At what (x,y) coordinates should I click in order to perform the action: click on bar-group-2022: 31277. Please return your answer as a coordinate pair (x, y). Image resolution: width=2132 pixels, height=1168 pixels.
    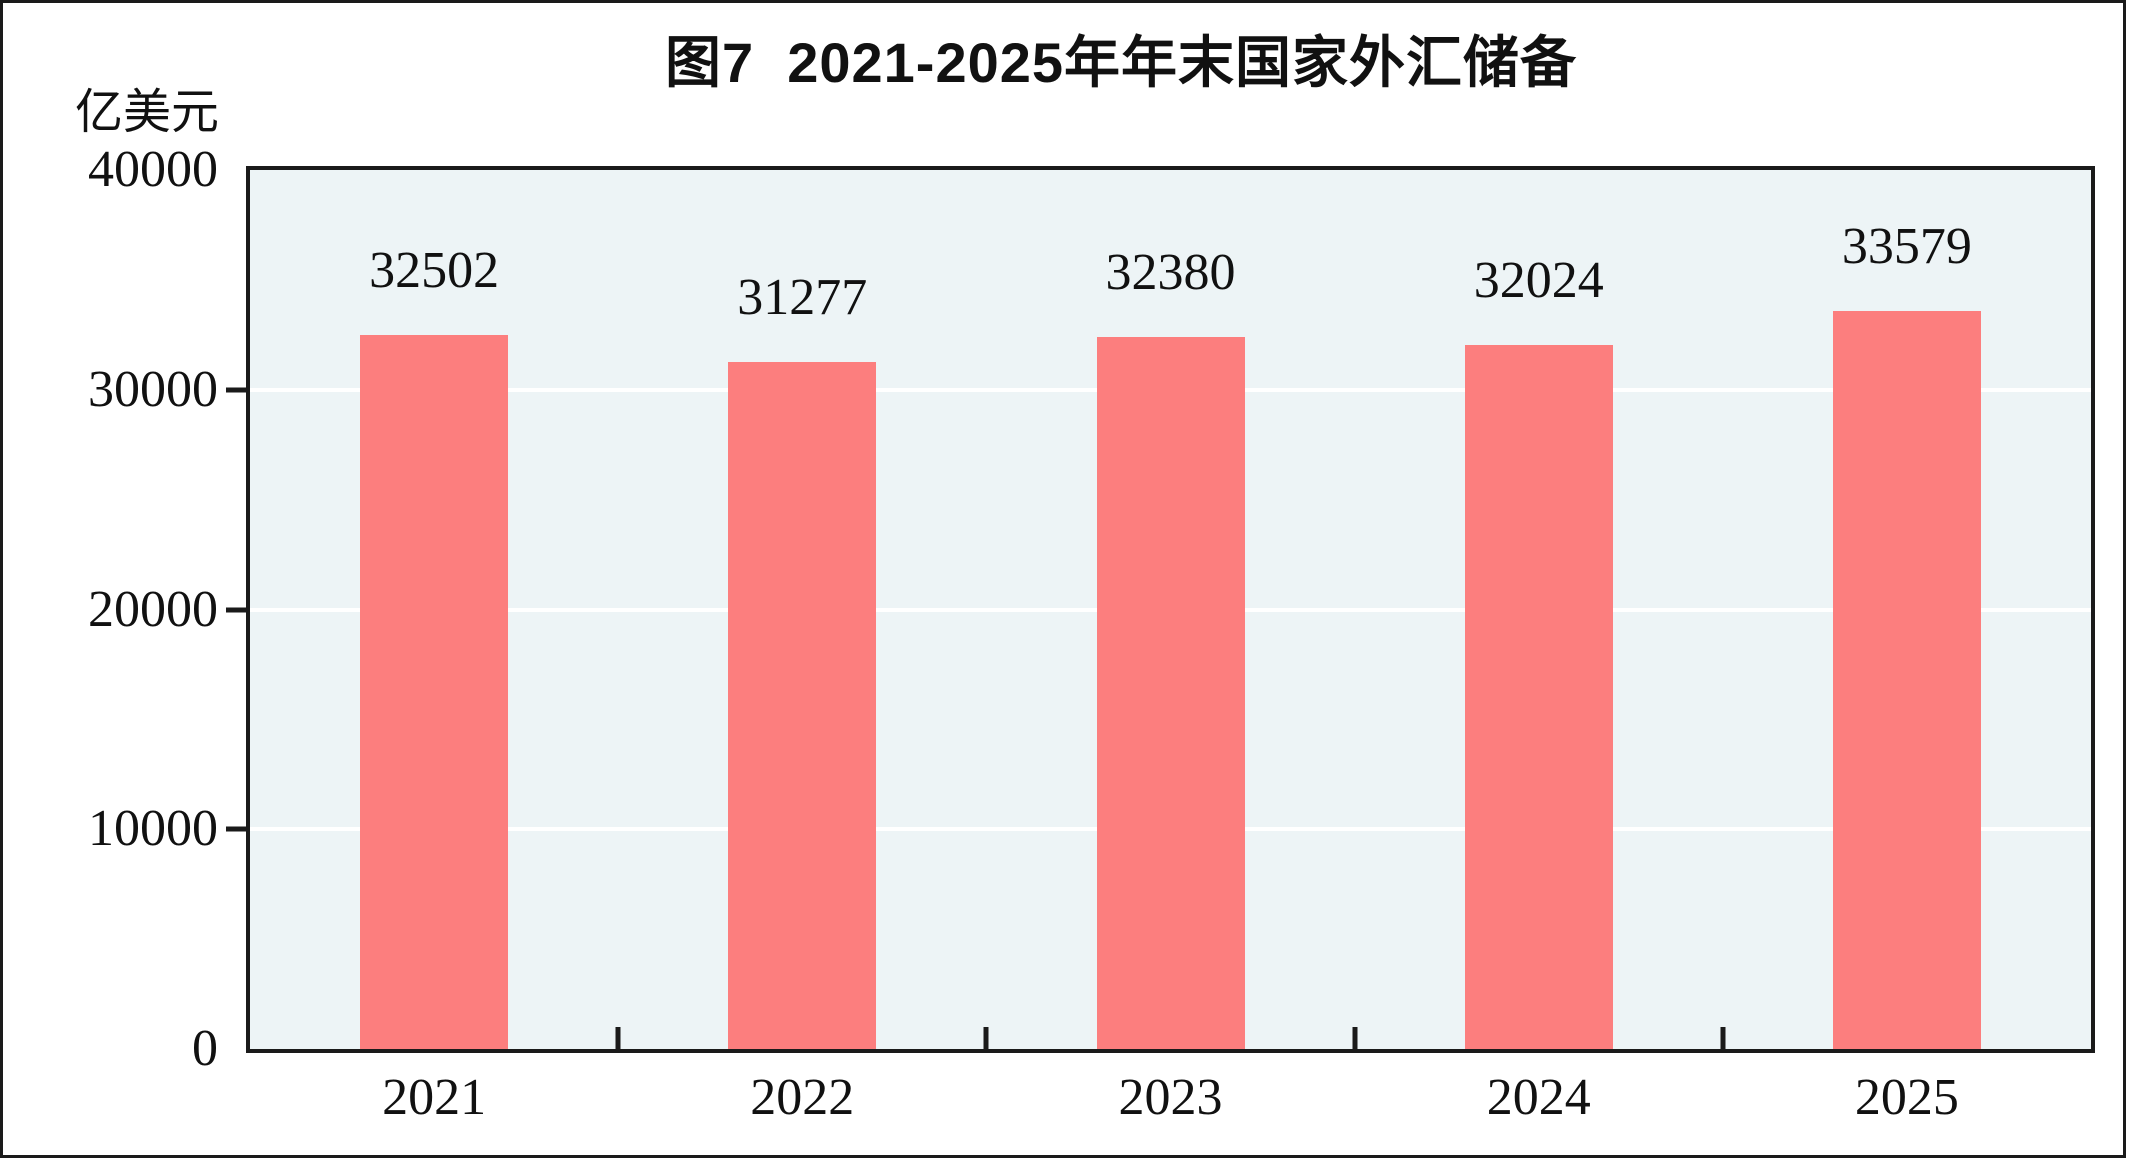
    Looking at the image, I should click on (802, 609).